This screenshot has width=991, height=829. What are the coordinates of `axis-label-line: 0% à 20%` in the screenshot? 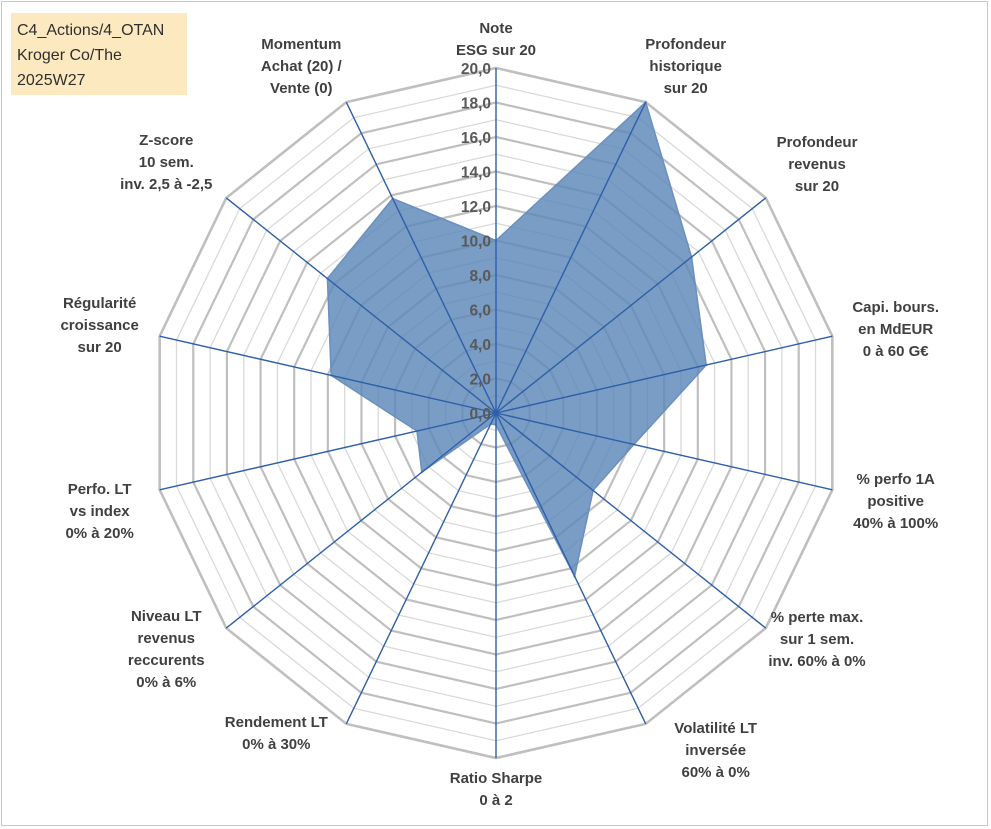 It's located at (99, 533).